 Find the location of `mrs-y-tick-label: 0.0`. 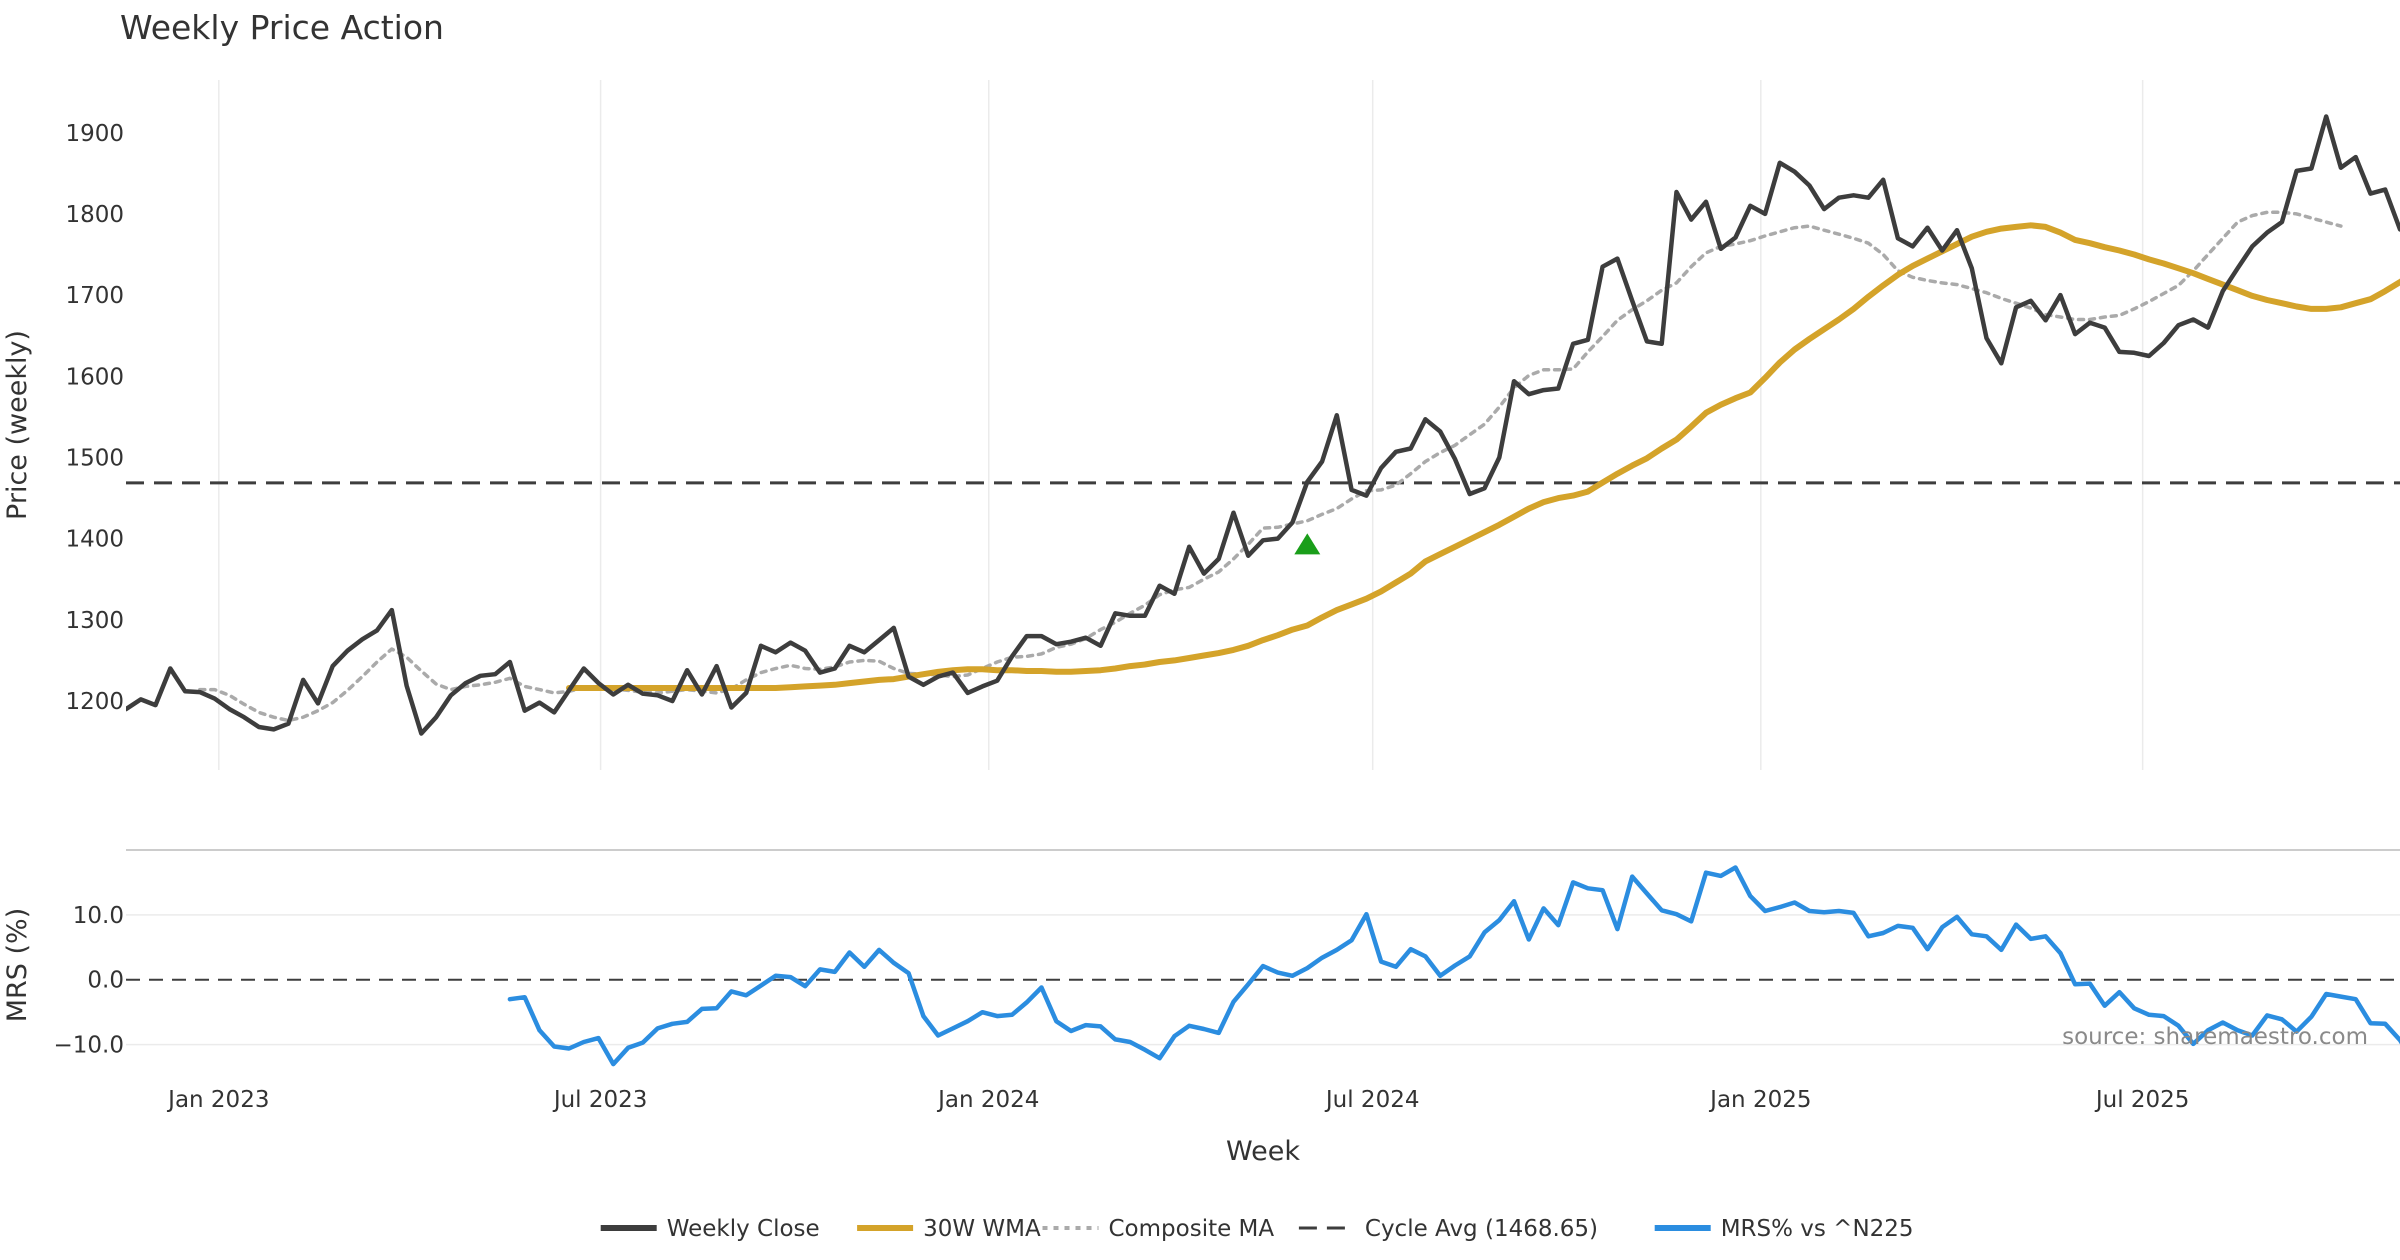

mrs-y-tick-label: 0.0 is located at coordinates (105, 981).